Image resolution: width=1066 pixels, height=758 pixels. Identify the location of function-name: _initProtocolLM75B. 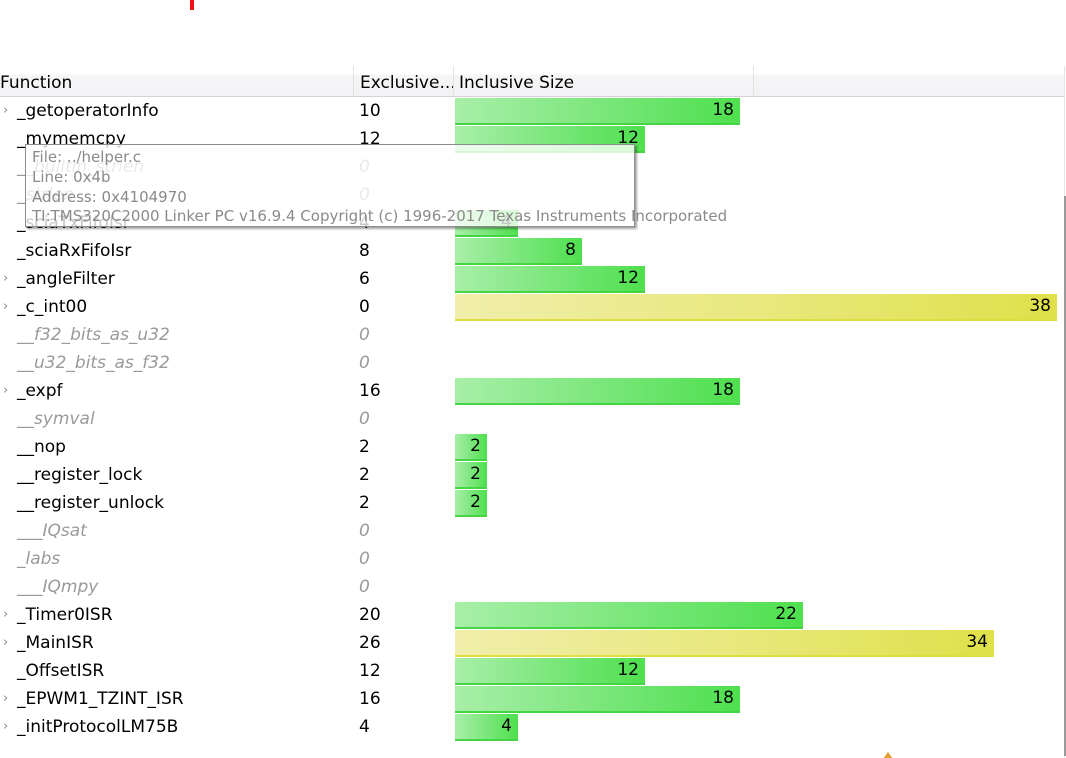
(98, 727).